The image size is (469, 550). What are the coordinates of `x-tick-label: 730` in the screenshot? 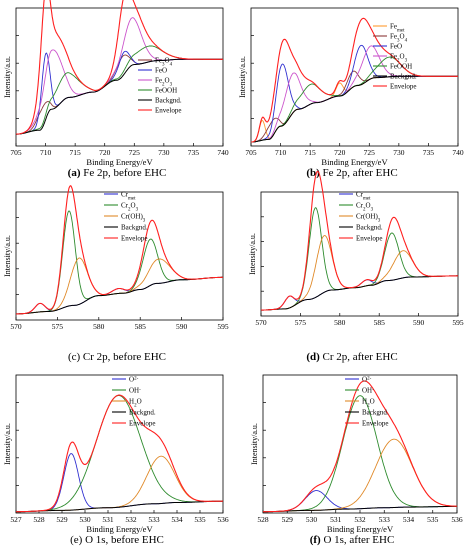 It's located at (164, 152).